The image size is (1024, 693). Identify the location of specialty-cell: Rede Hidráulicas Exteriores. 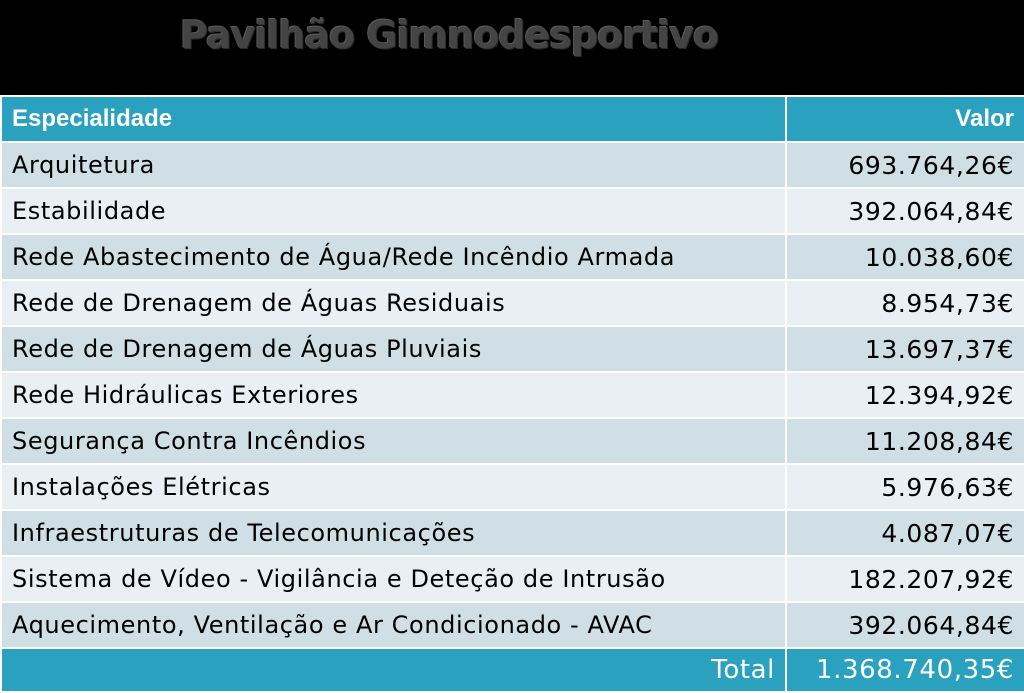
(393, 395).